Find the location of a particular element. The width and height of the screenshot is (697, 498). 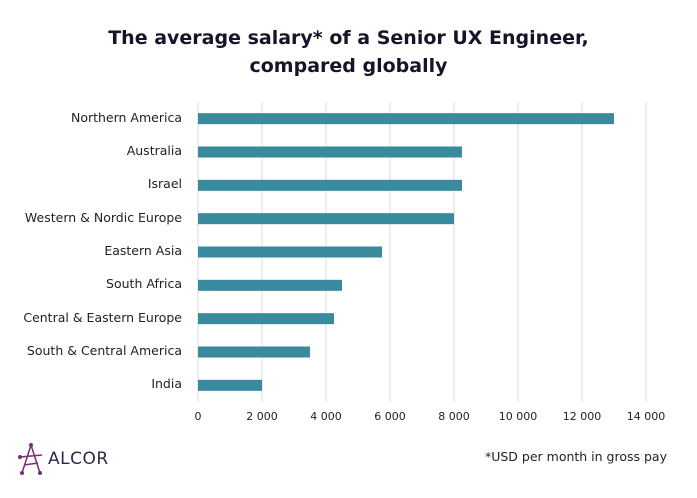

category-label: South Africa is located at coordinates (144, 284).